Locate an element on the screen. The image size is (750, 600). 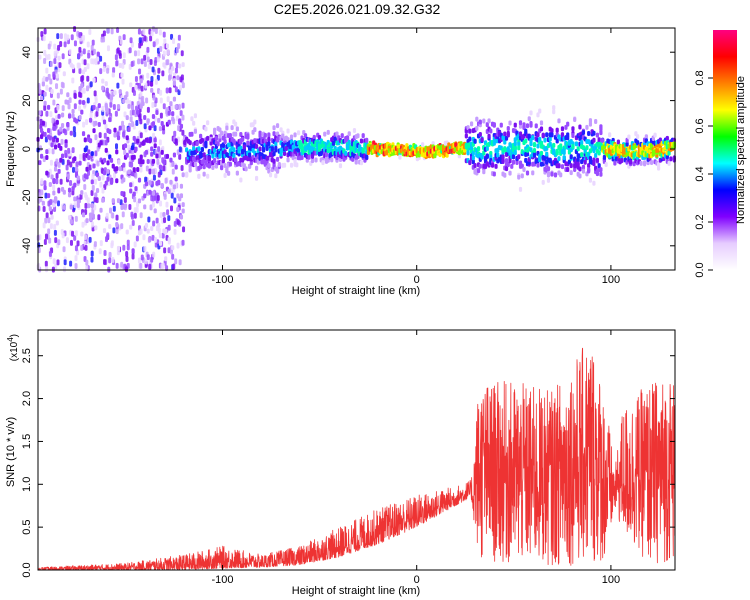
x-tick-label: 100 is located at coordinates (611, 280).